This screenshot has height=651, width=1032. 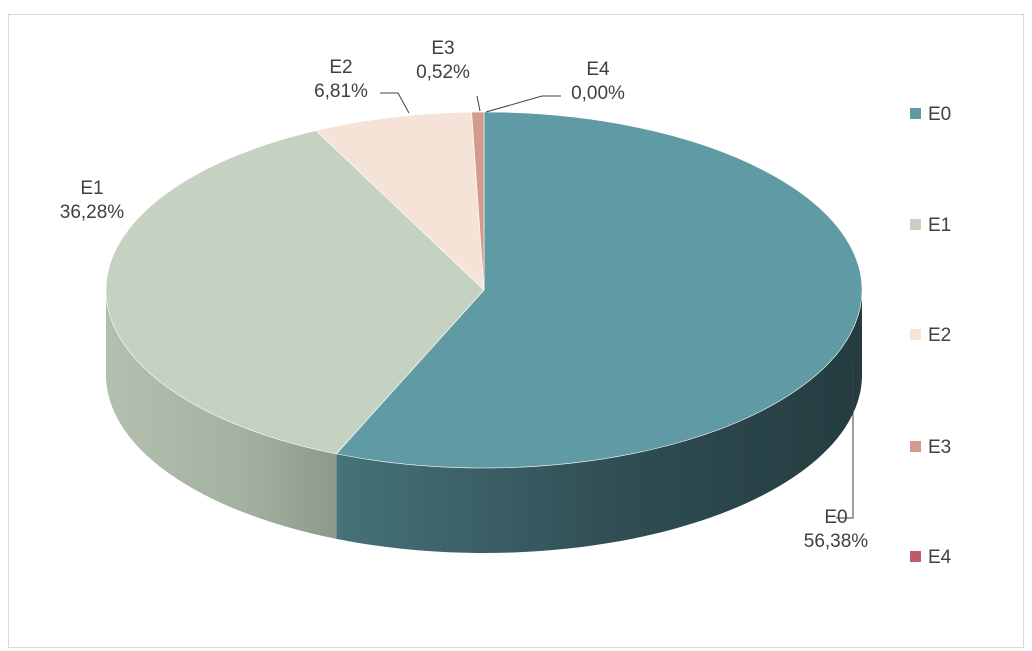 What do you see at coordinates (940, 557) in the screenshot?
I see `legend-label-e4: E4` at bounding box center [940, 557].